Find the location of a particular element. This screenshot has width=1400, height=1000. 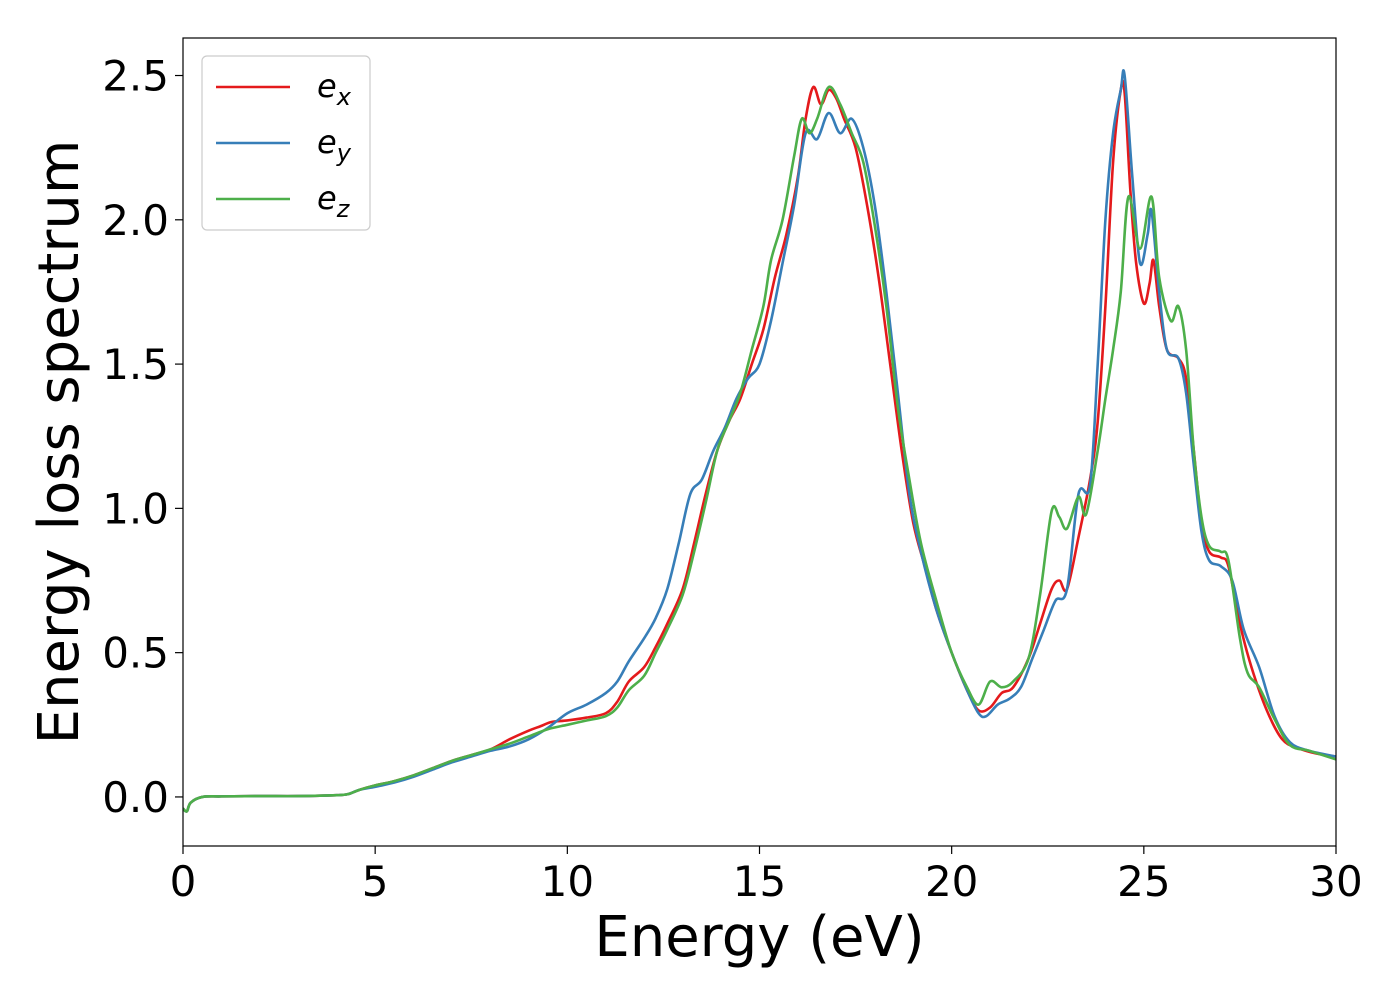

x-tick-label: 0 is located at coordinates (183, 881).